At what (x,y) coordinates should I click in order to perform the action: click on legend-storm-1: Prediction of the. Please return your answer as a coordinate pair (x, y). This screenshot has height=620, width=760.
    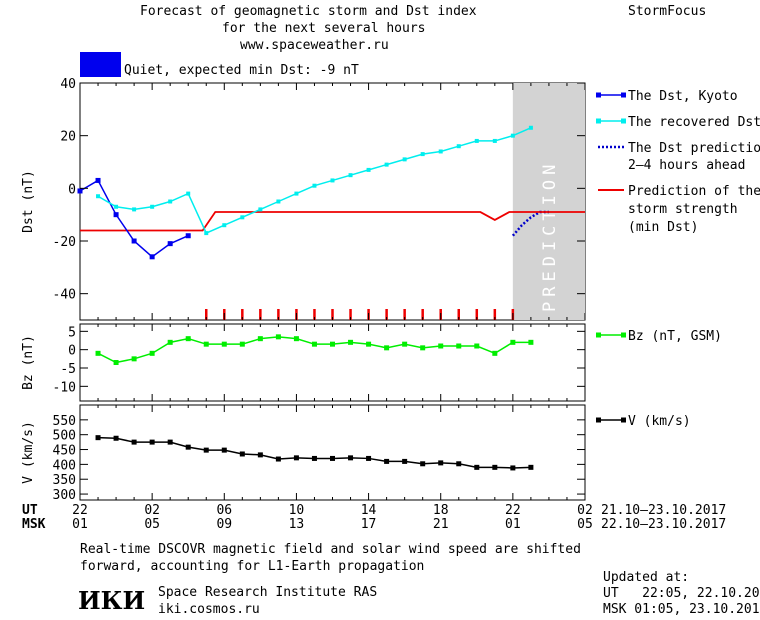
    Looking at the image, I should click on (694, 191).